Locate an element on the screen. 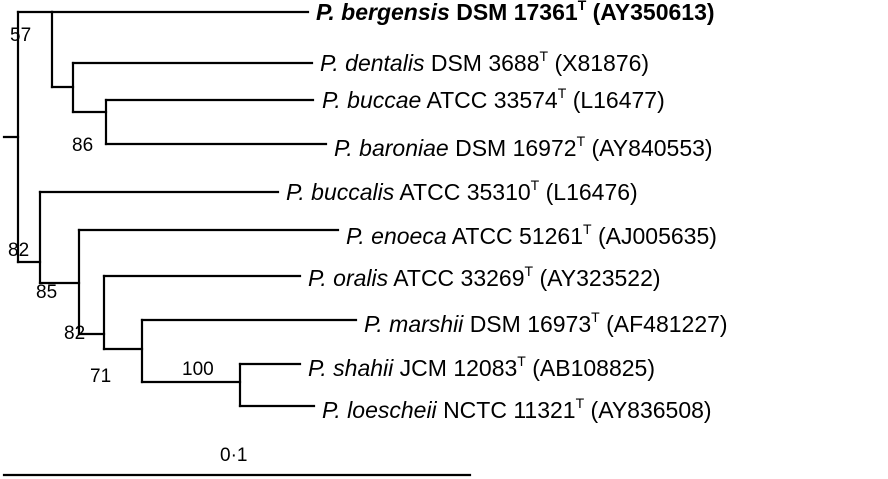 The image size is (888, 479). bootstrap-82-upper: 82 is located at coordinates (18, 250).